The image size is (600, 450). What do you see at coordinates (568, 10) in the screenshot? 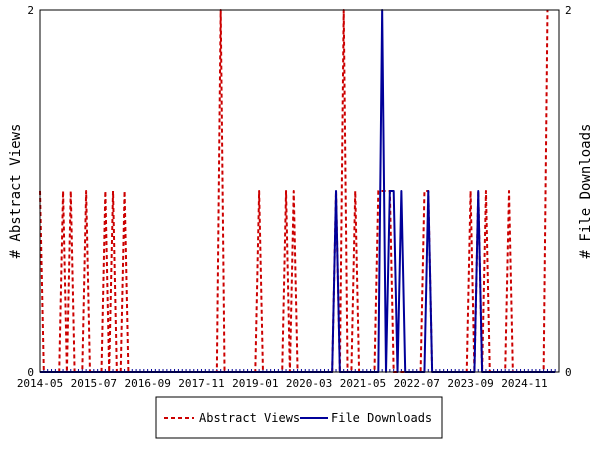
I see `y-right-tick-label-max: 2` at bounding box center [568, 10].